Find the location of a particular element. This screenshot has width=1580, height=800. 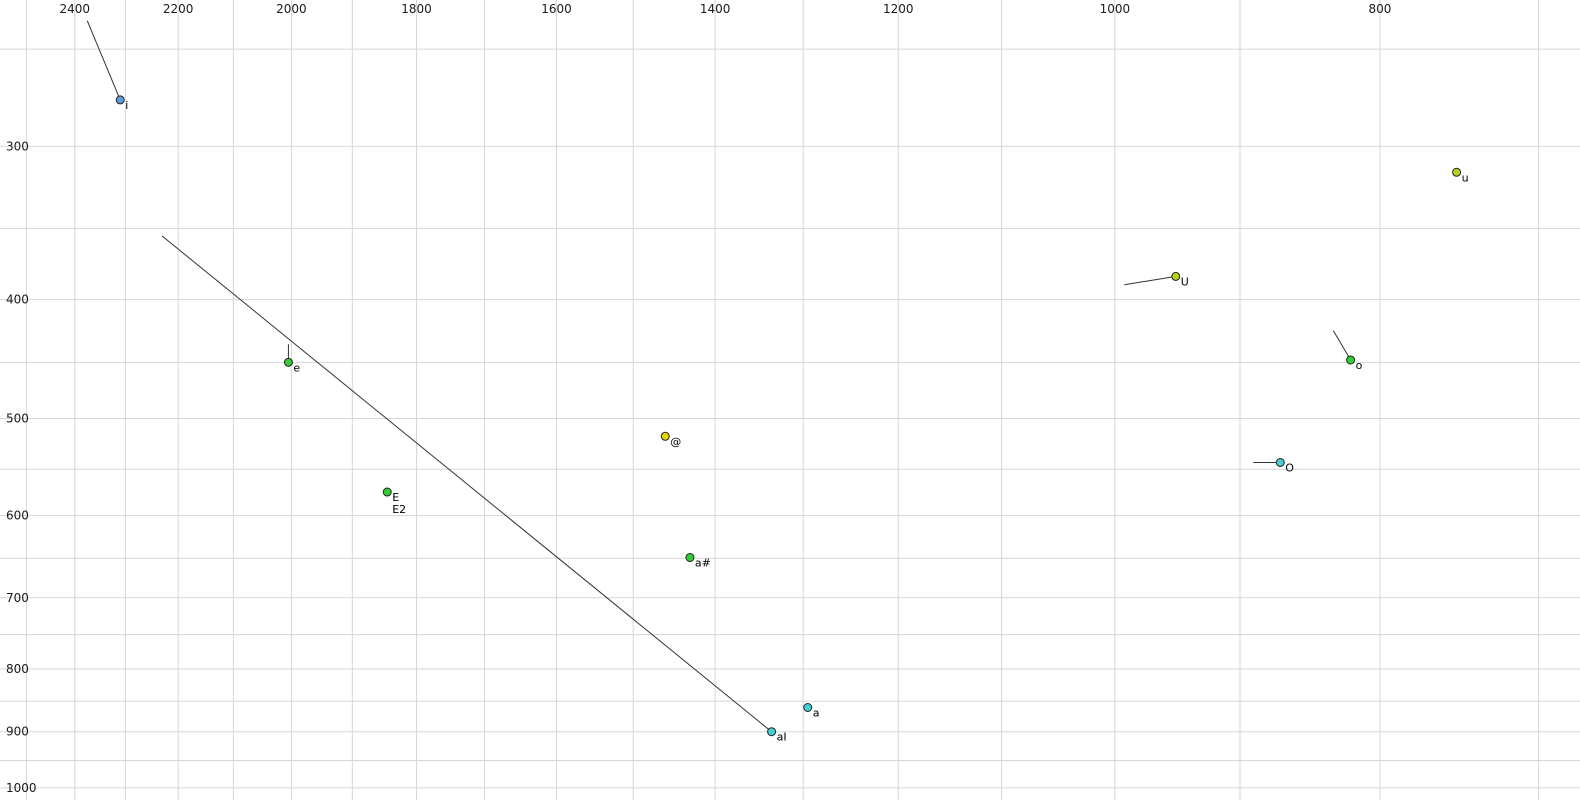

x-tick-label: 2000 is located at coordinates (291, 9).